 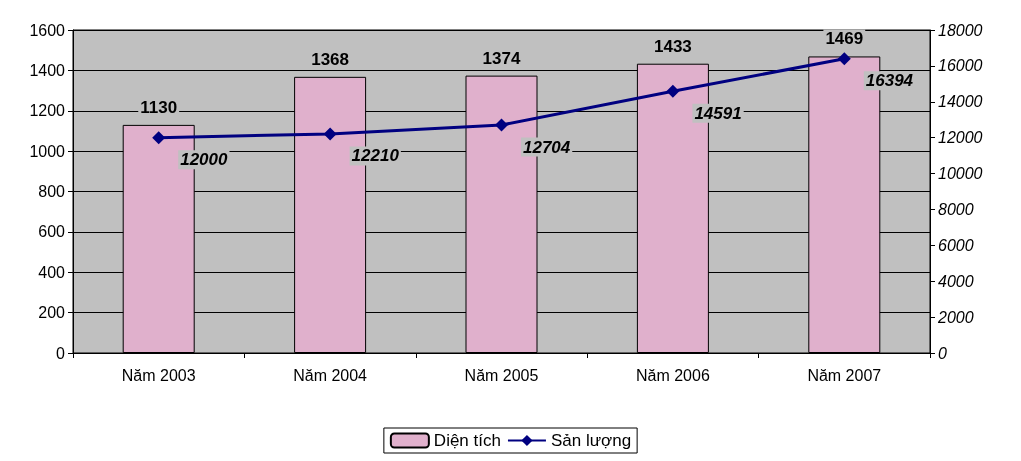 What do you see at coordinates (52, 313) in the screenshot?
I see `y-tick-label: 200` at bounding box center [52, 313].